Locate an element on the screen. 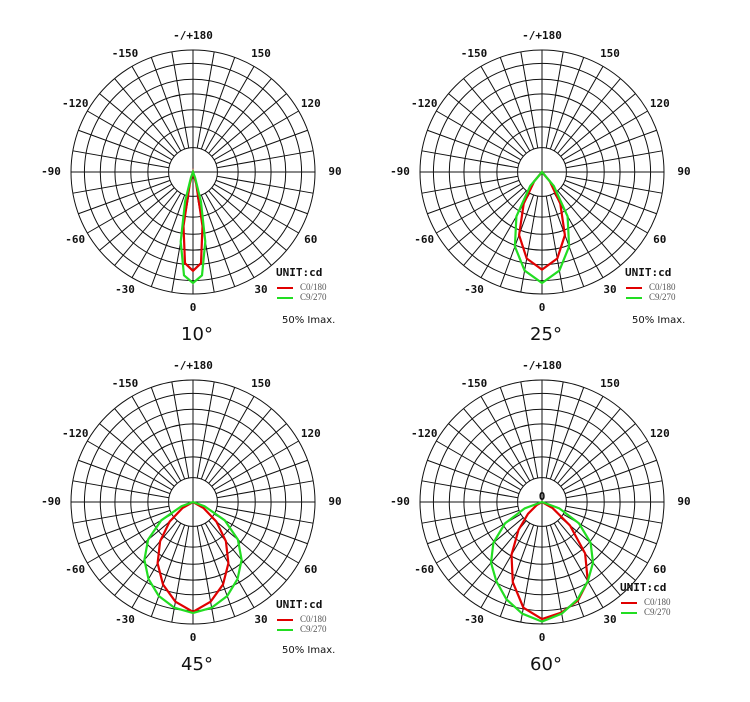 Image resolution: width=750 pixels, height=702 pixels. angle-tick-label: -150 is located at coordinates (474, 383).